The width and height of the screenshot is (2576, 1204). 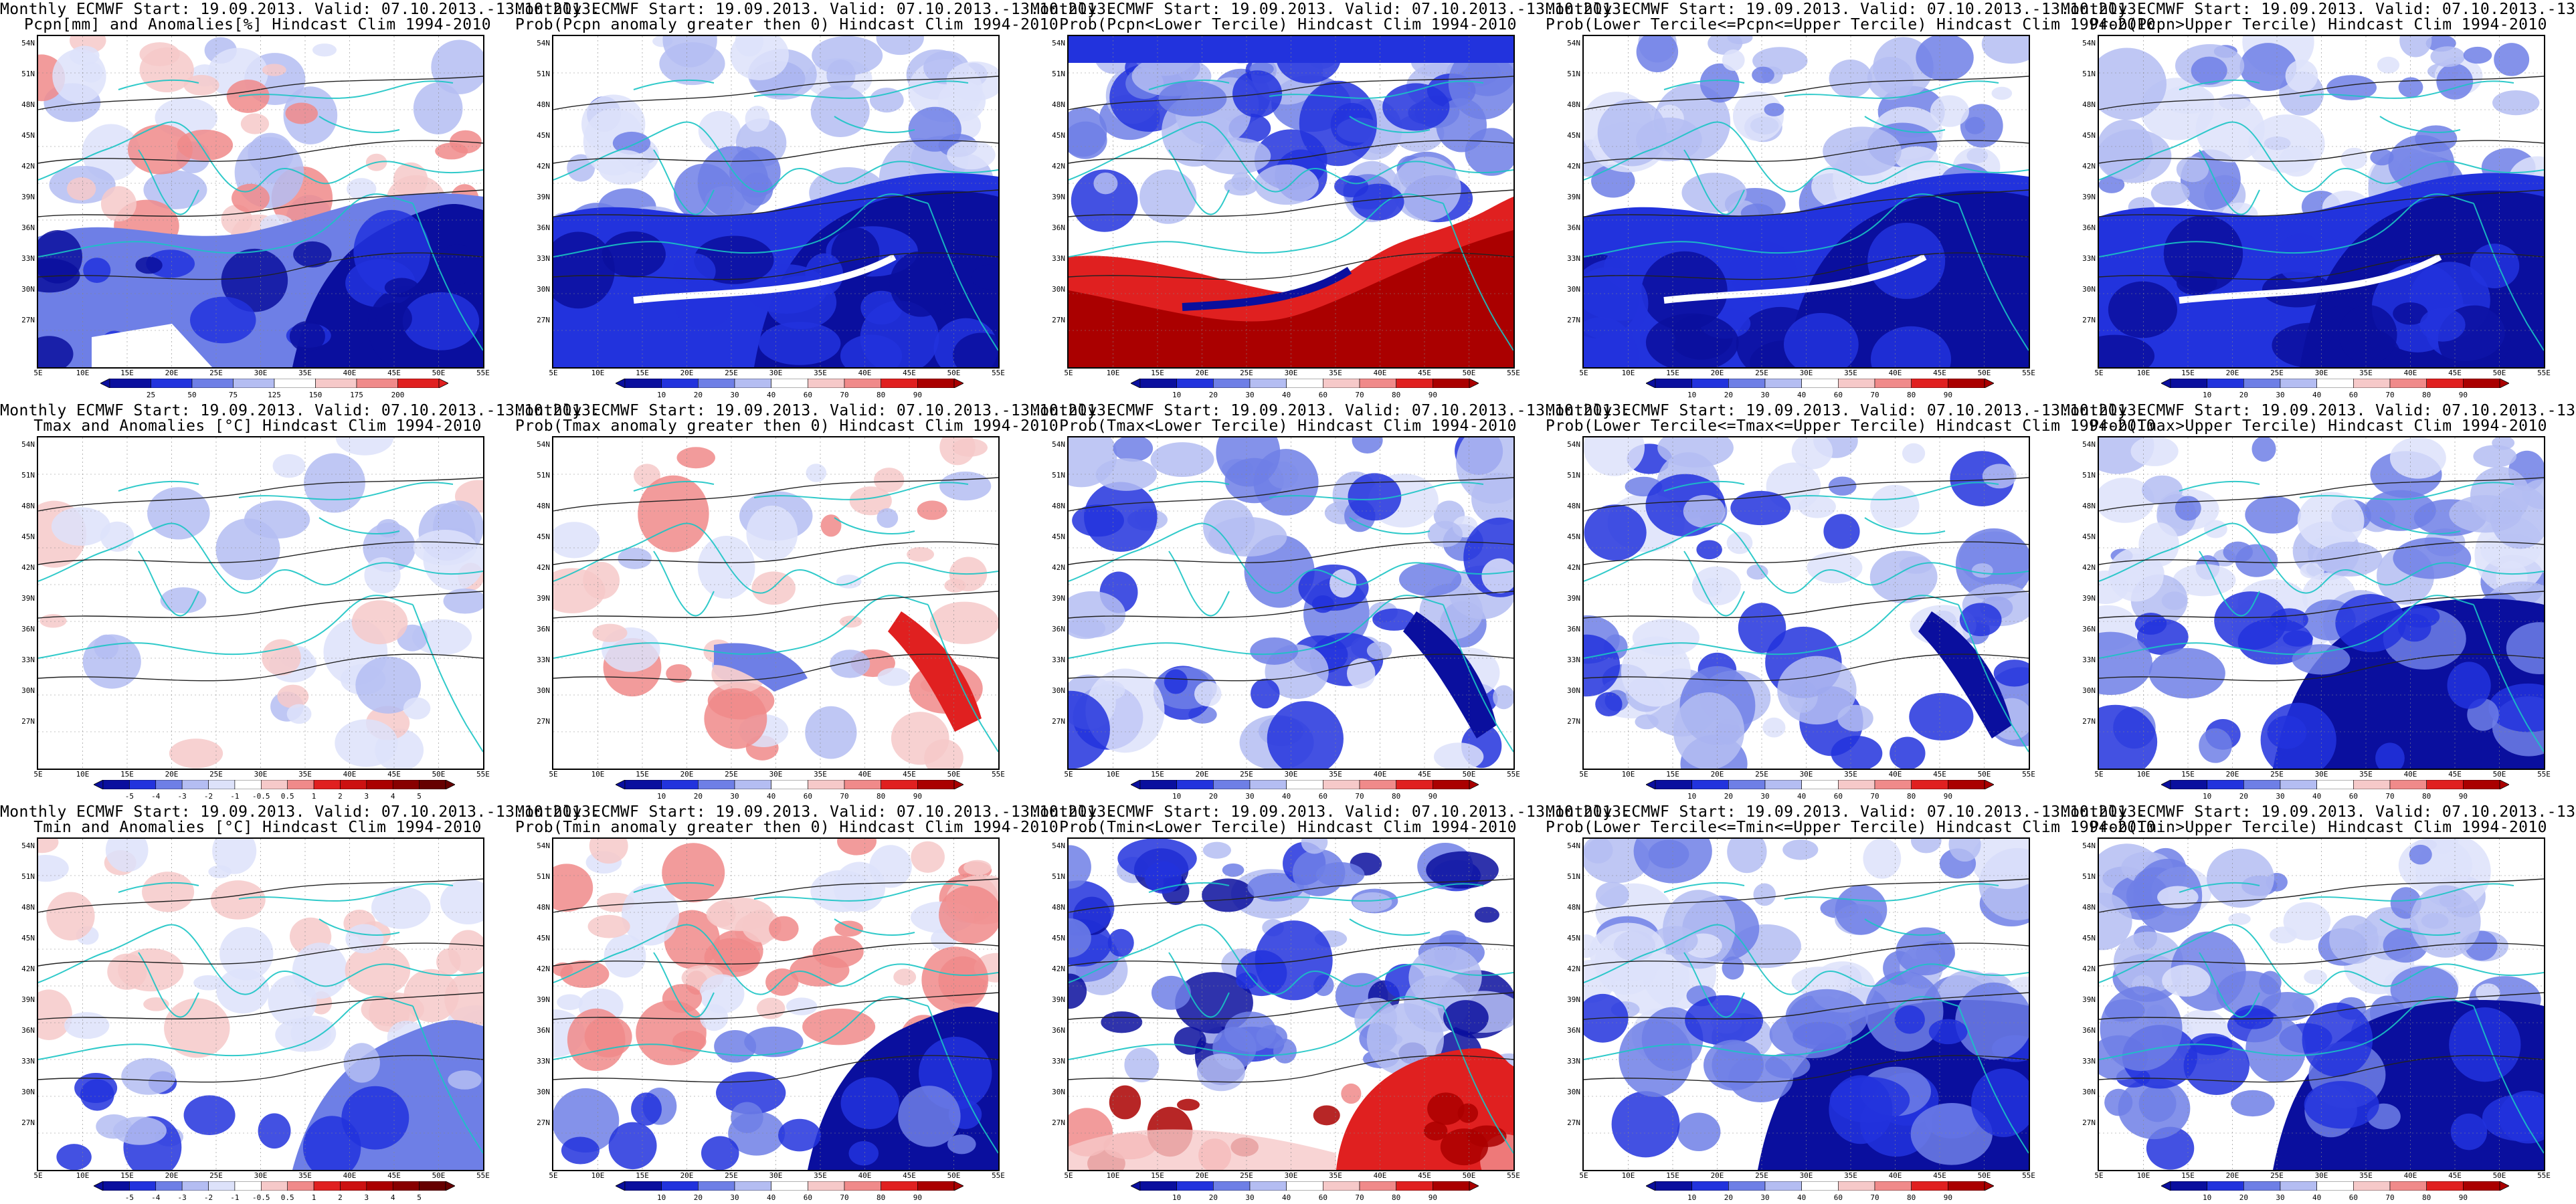 I want to click on lon-tick-label: 15E, so click(x=1672, y=373).